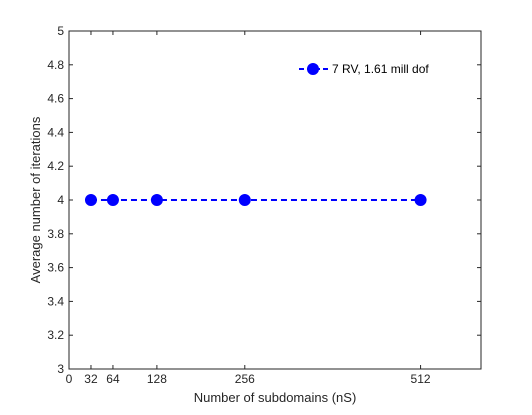 This screenshot has height=415, width=532. I want to click on x-tick-label: 32, so click(91, 379).